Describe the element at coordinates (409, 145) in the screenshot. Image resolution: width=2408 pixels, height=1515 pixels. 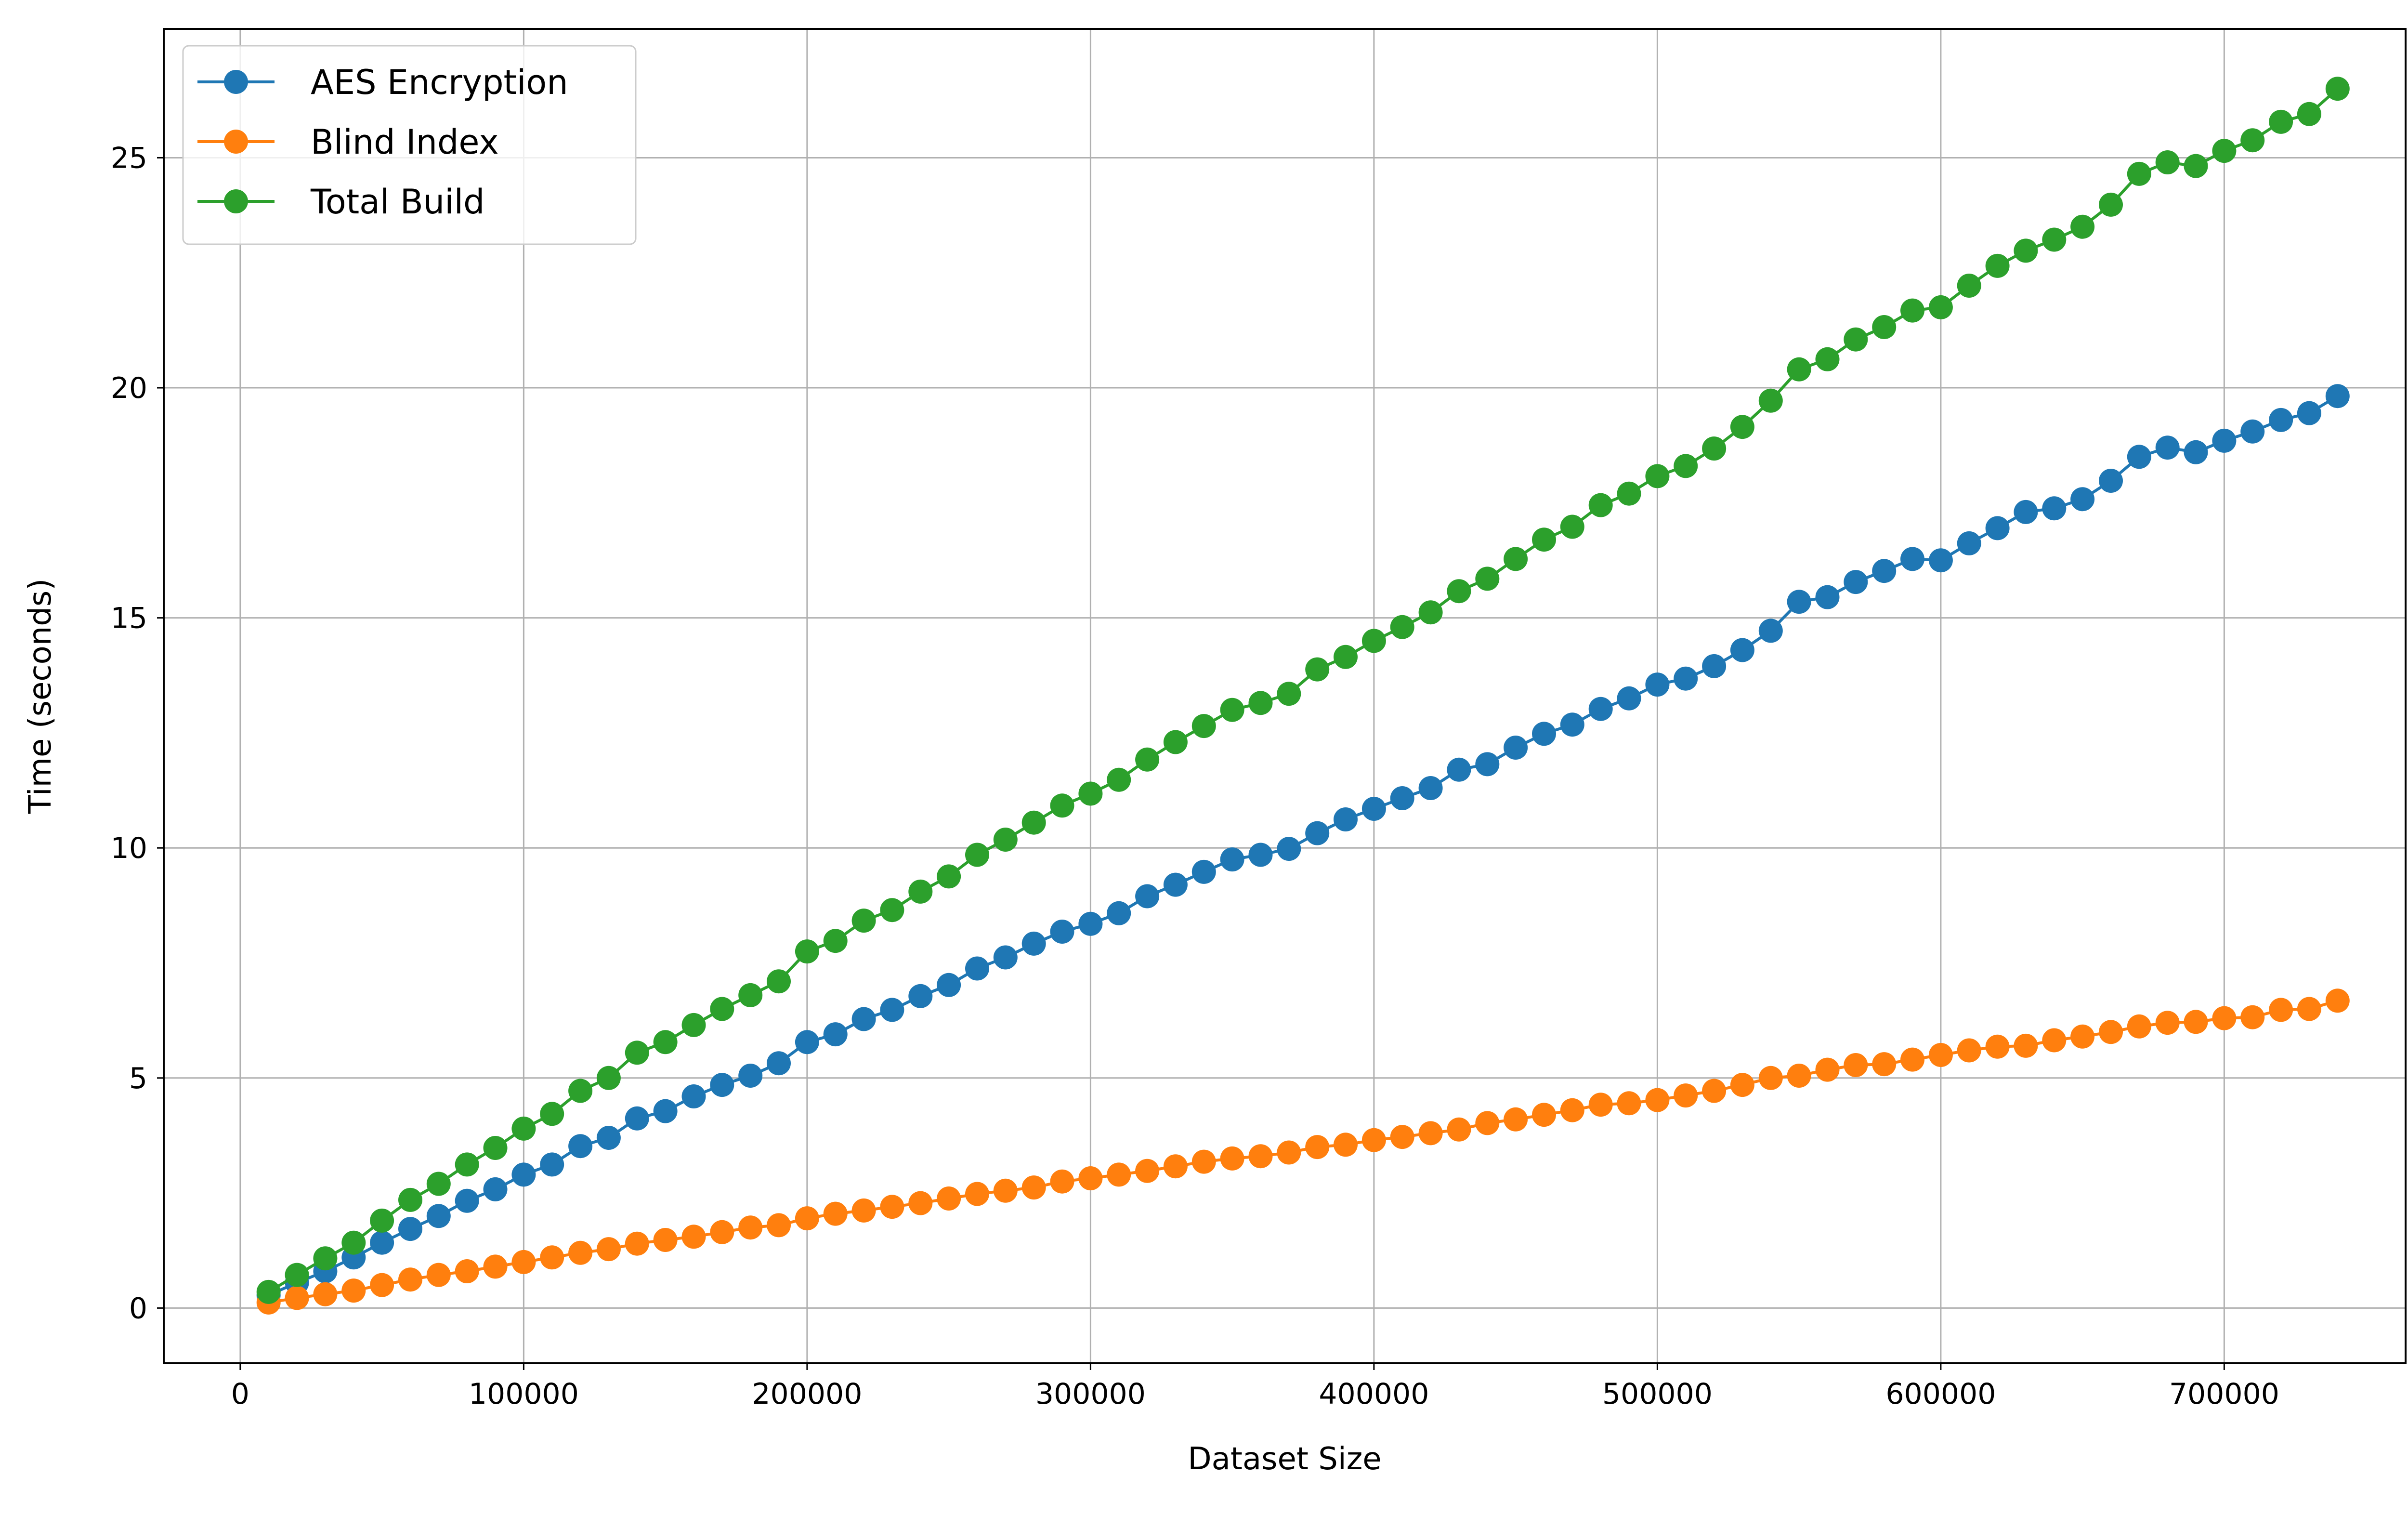
I see `legend-box` at that location.